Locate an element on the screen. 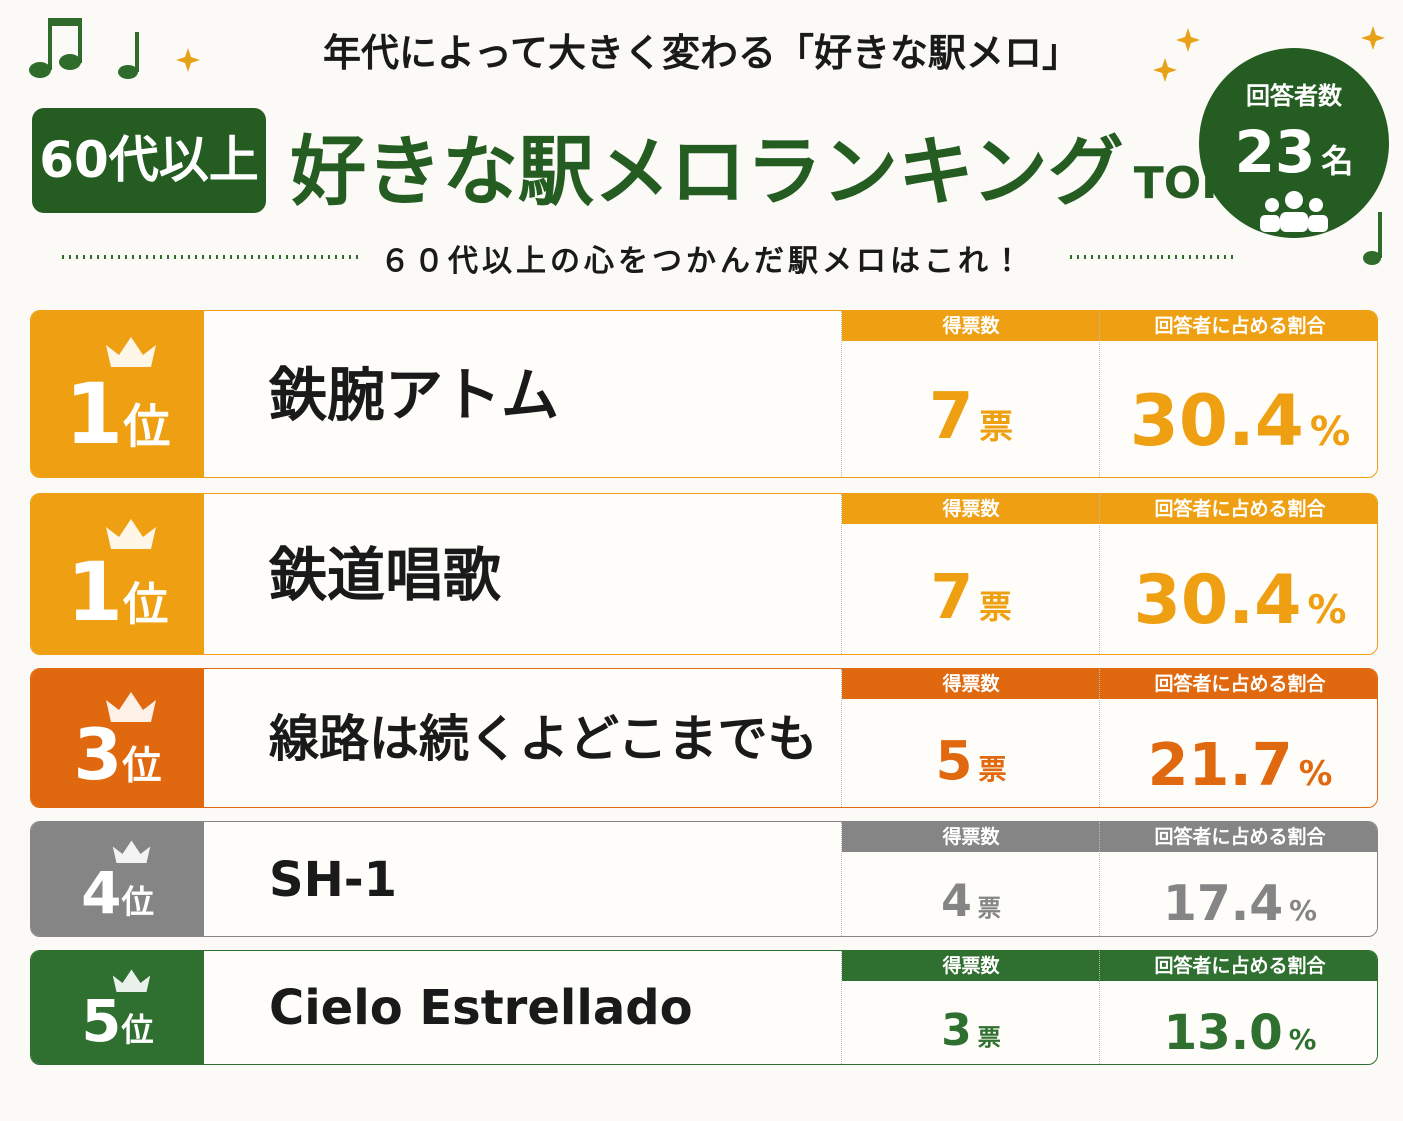 This screenshot has height=1121, width=1403. rank-box: 4位 is located at coordinates (117, 879).